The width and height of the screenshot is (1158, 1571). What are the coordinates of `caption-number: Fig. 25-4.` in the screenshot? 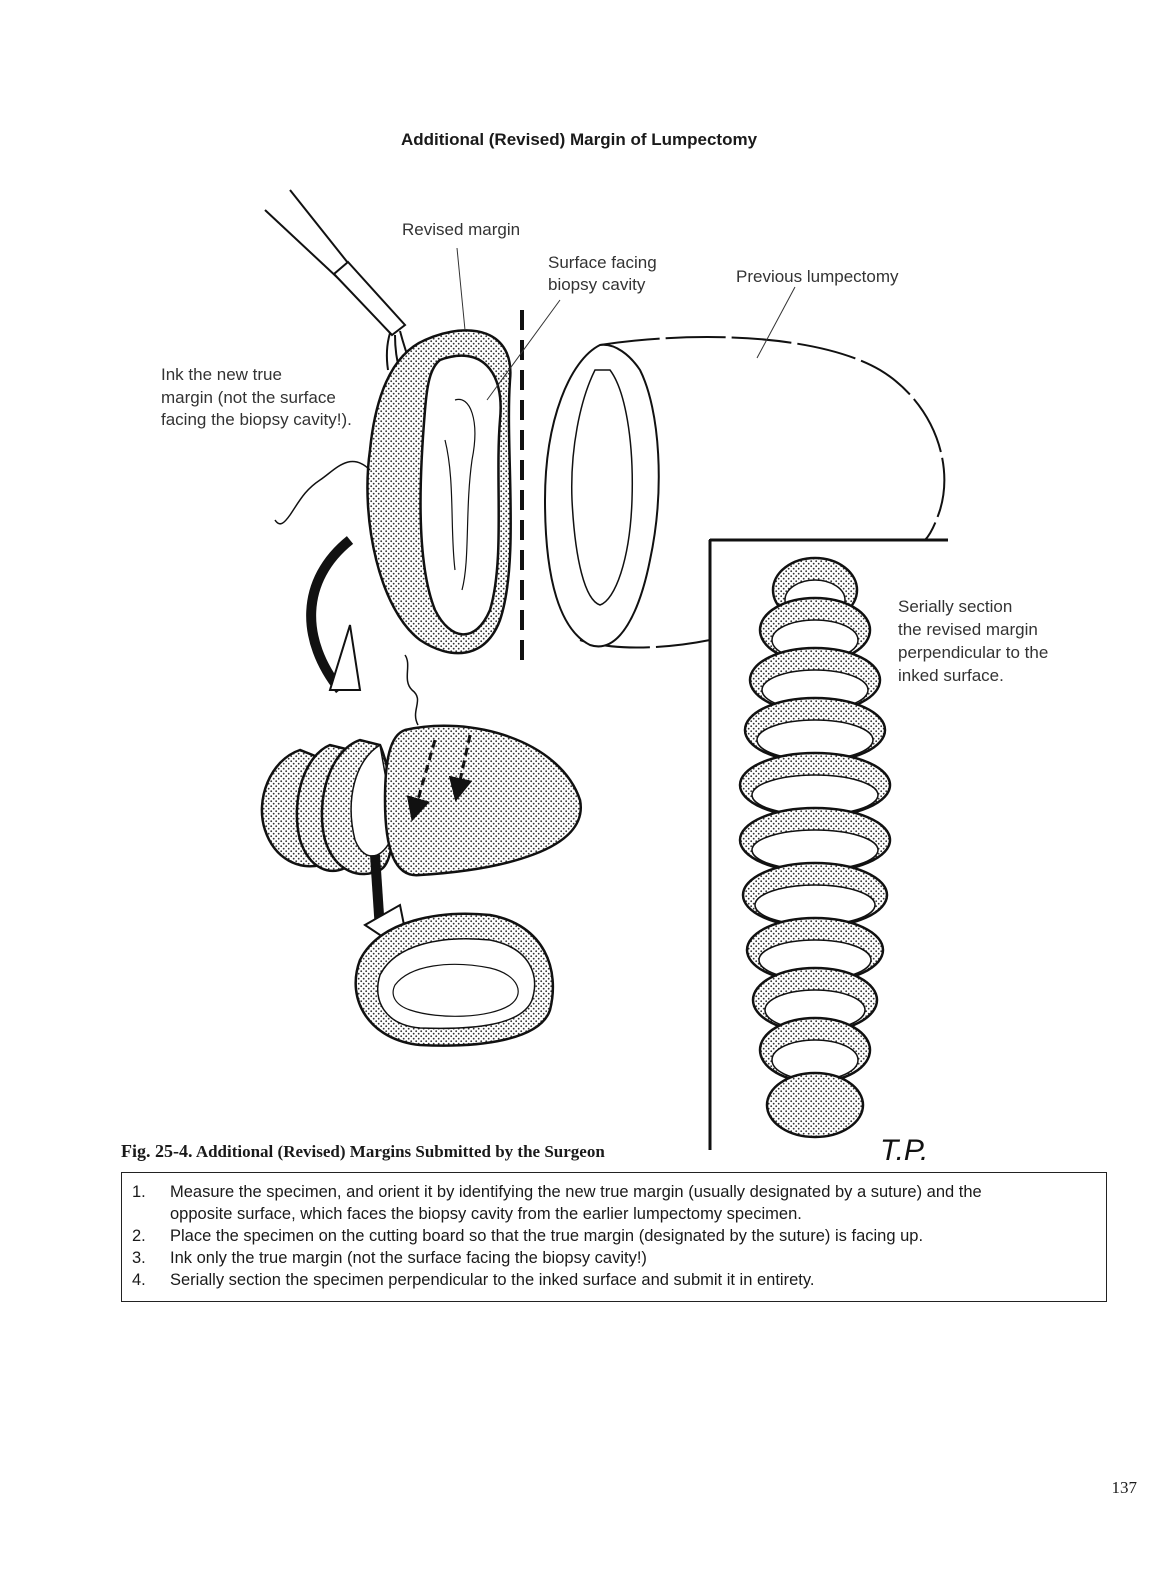 It's located at (157, 1151).